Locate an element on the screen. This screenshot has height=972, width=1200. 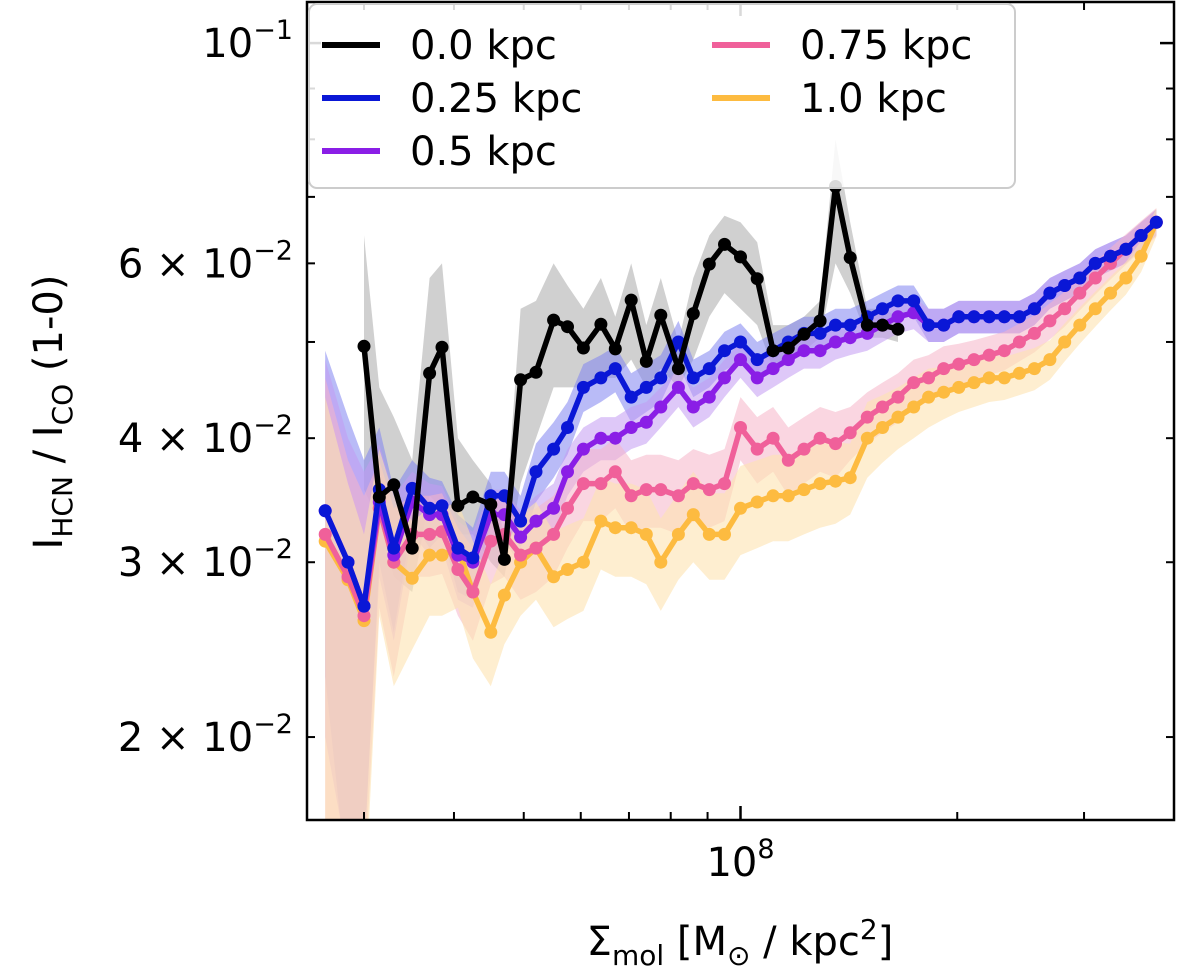
legend-label-4: 1.0 kpc is located at coordinates (873, 99).